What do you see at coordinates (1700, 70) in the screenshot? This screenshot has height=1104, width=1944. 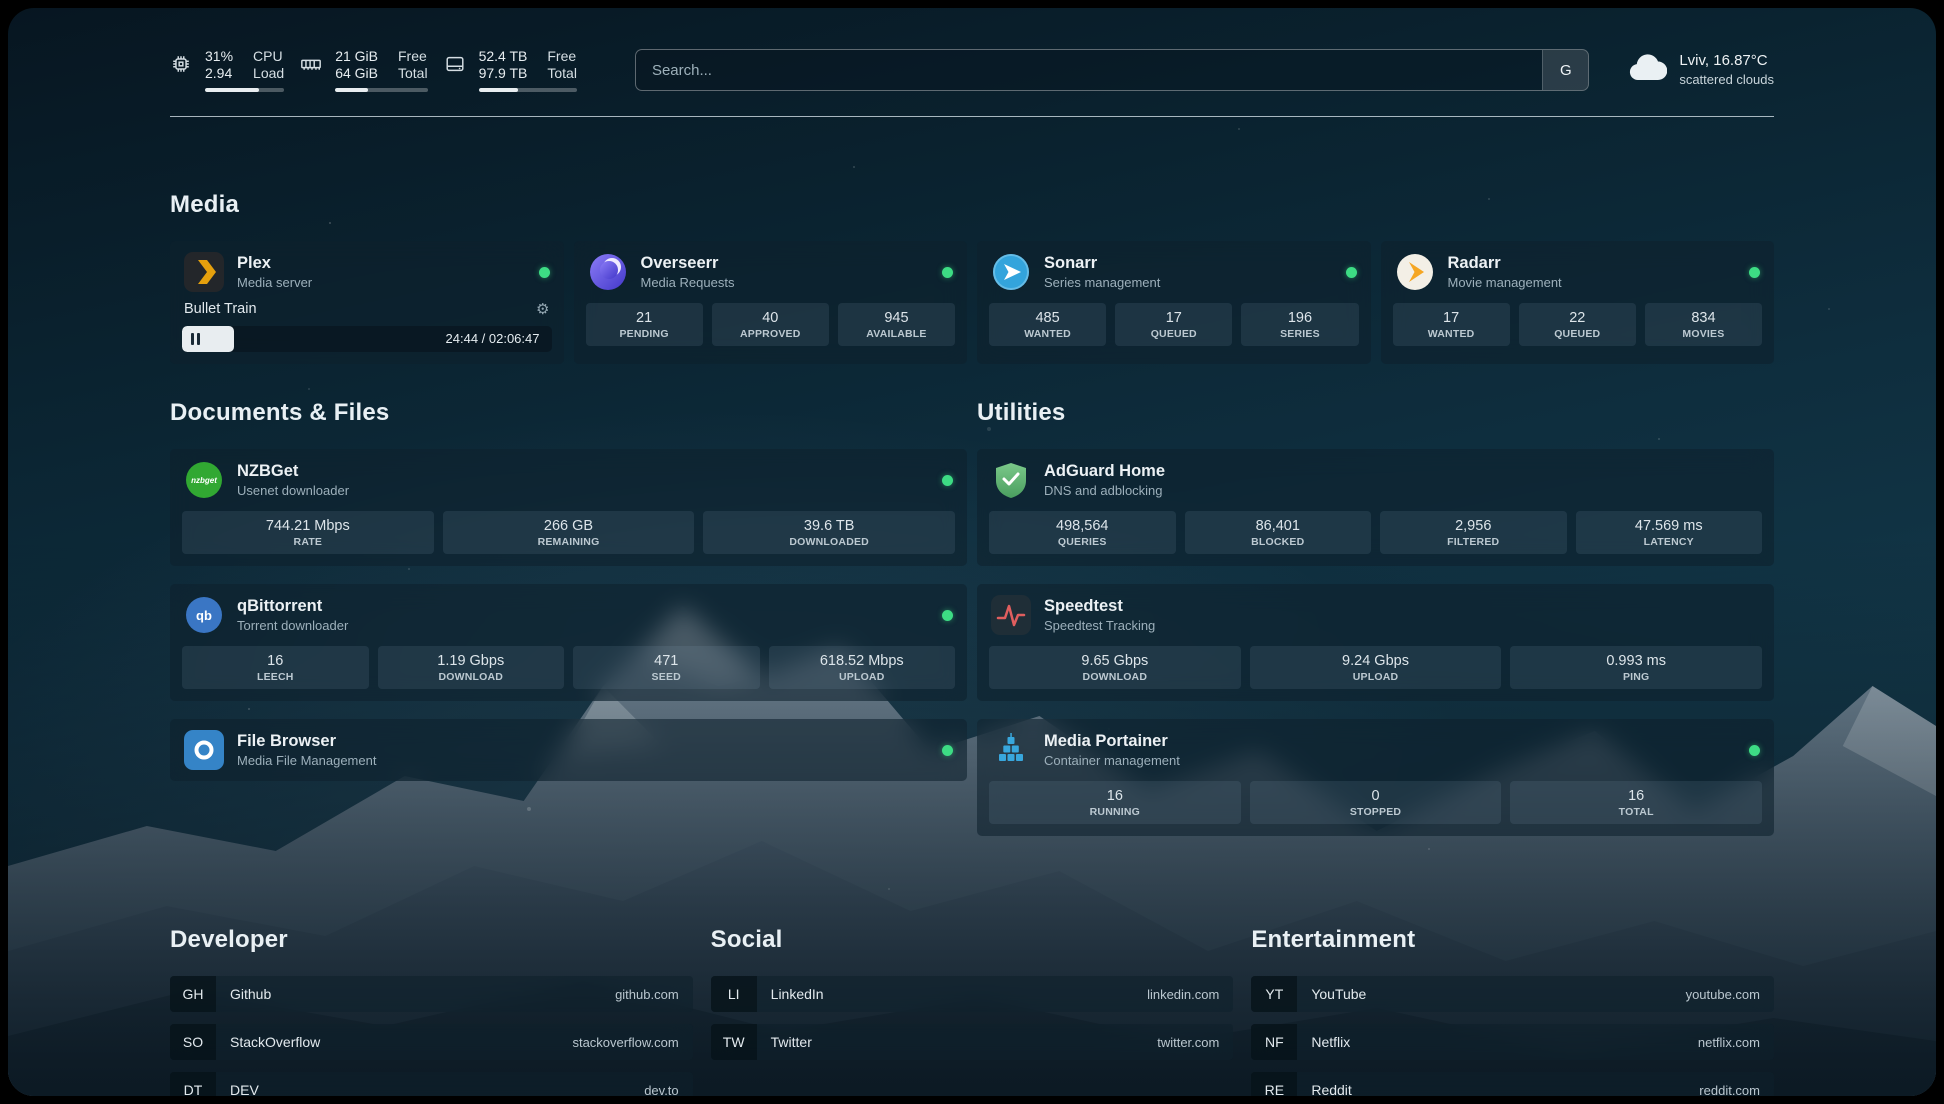 I see `weather-widget: Lviv, 16.87°C scattered clouds` at bounding box center [1700, 70].